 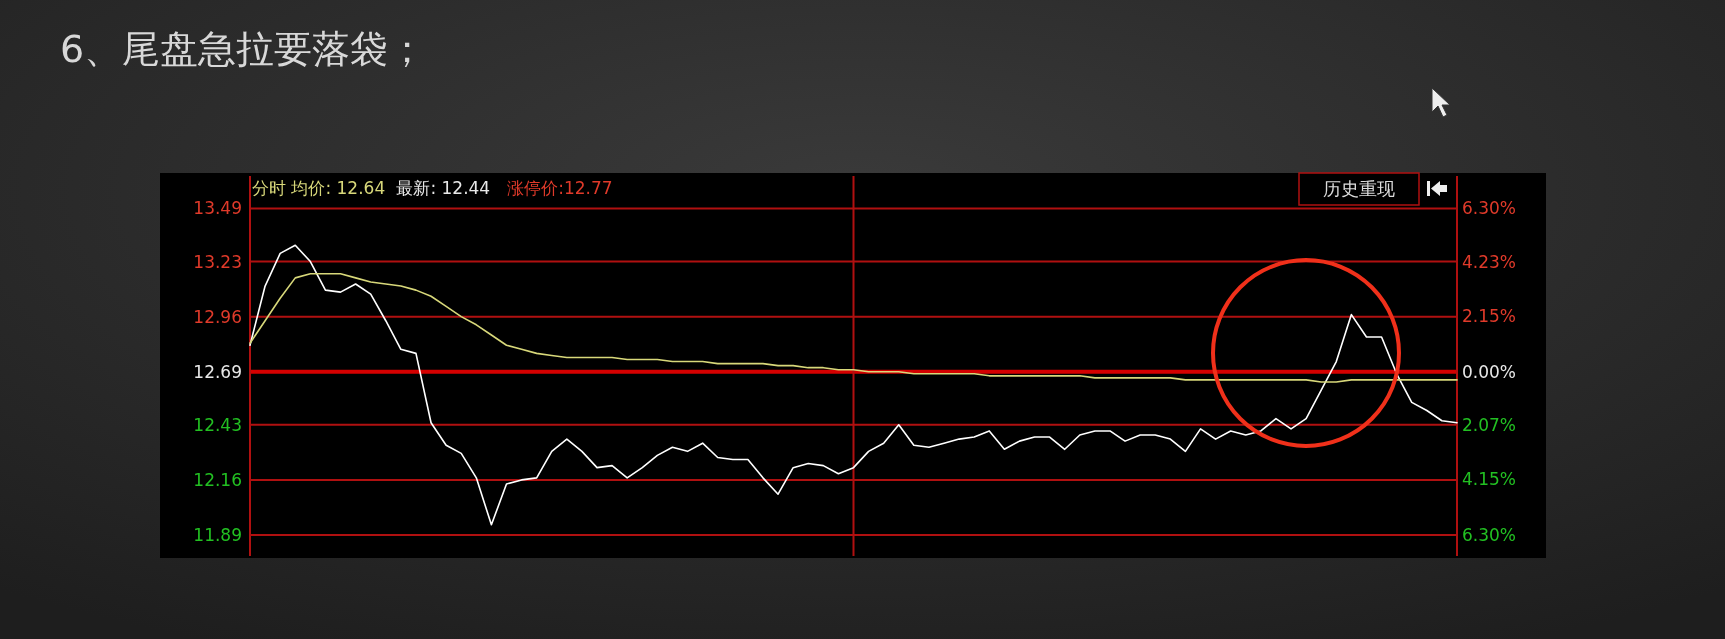 What do you see at coordinates (217, 479) in the screenshot?
I see `y-tick-label: 12.16` at bounding box center [217, 479].